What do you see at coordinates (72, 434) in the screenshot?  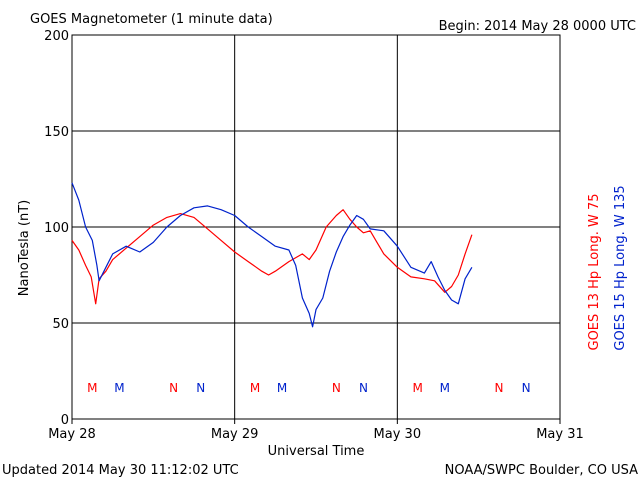 I see `x-tick-label: May 28` at bounding box center [72, 434].